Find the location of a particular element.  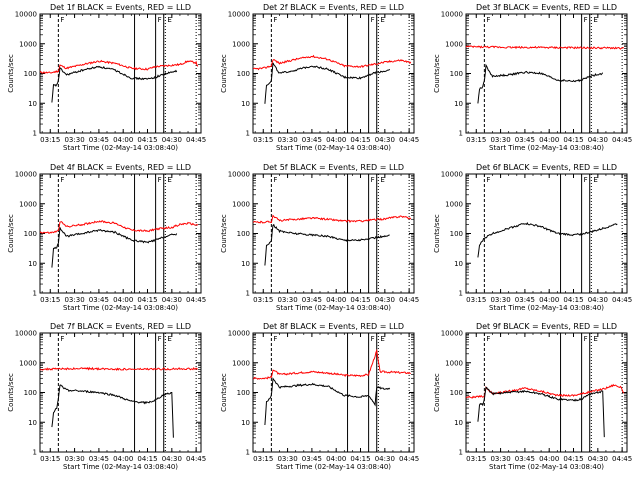

chart-title: Det 2f BLACK = Events, RED = LLD is located at coordinates (333, 7).